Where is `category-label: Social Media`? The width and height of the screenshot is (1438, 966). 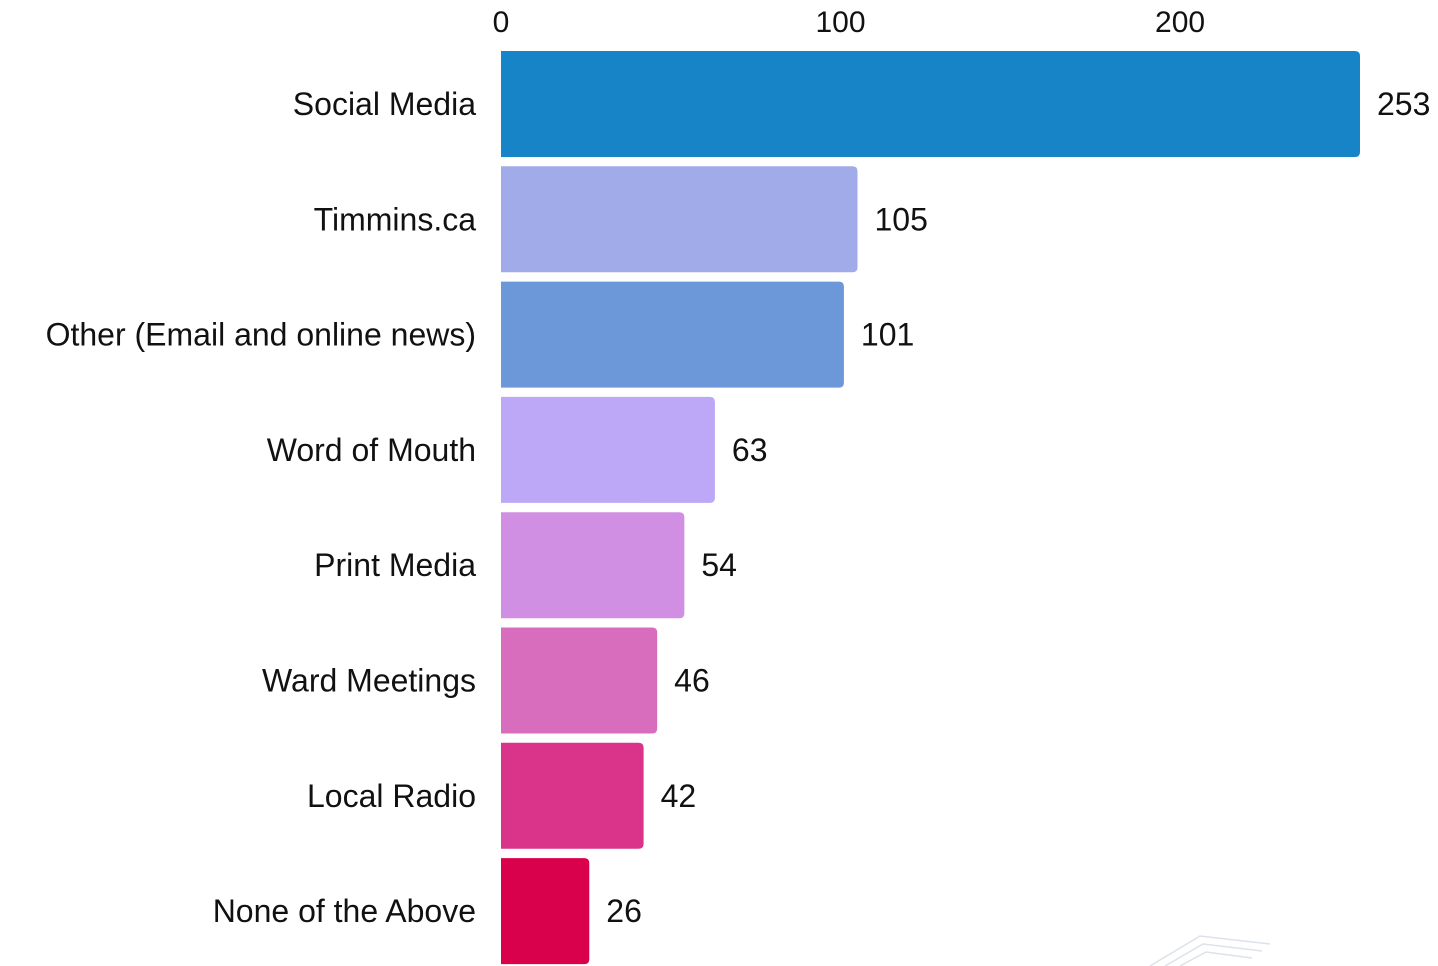 category-label: Social Media is located at coordinates (384, 104).